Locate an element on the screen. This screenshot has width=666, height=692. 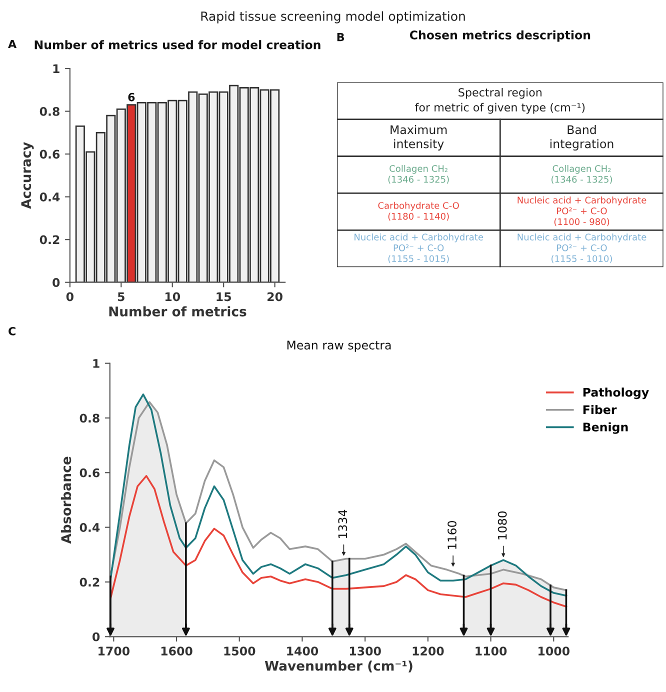
y-axis-title: Absorbance is located at coordinates (66, 500).